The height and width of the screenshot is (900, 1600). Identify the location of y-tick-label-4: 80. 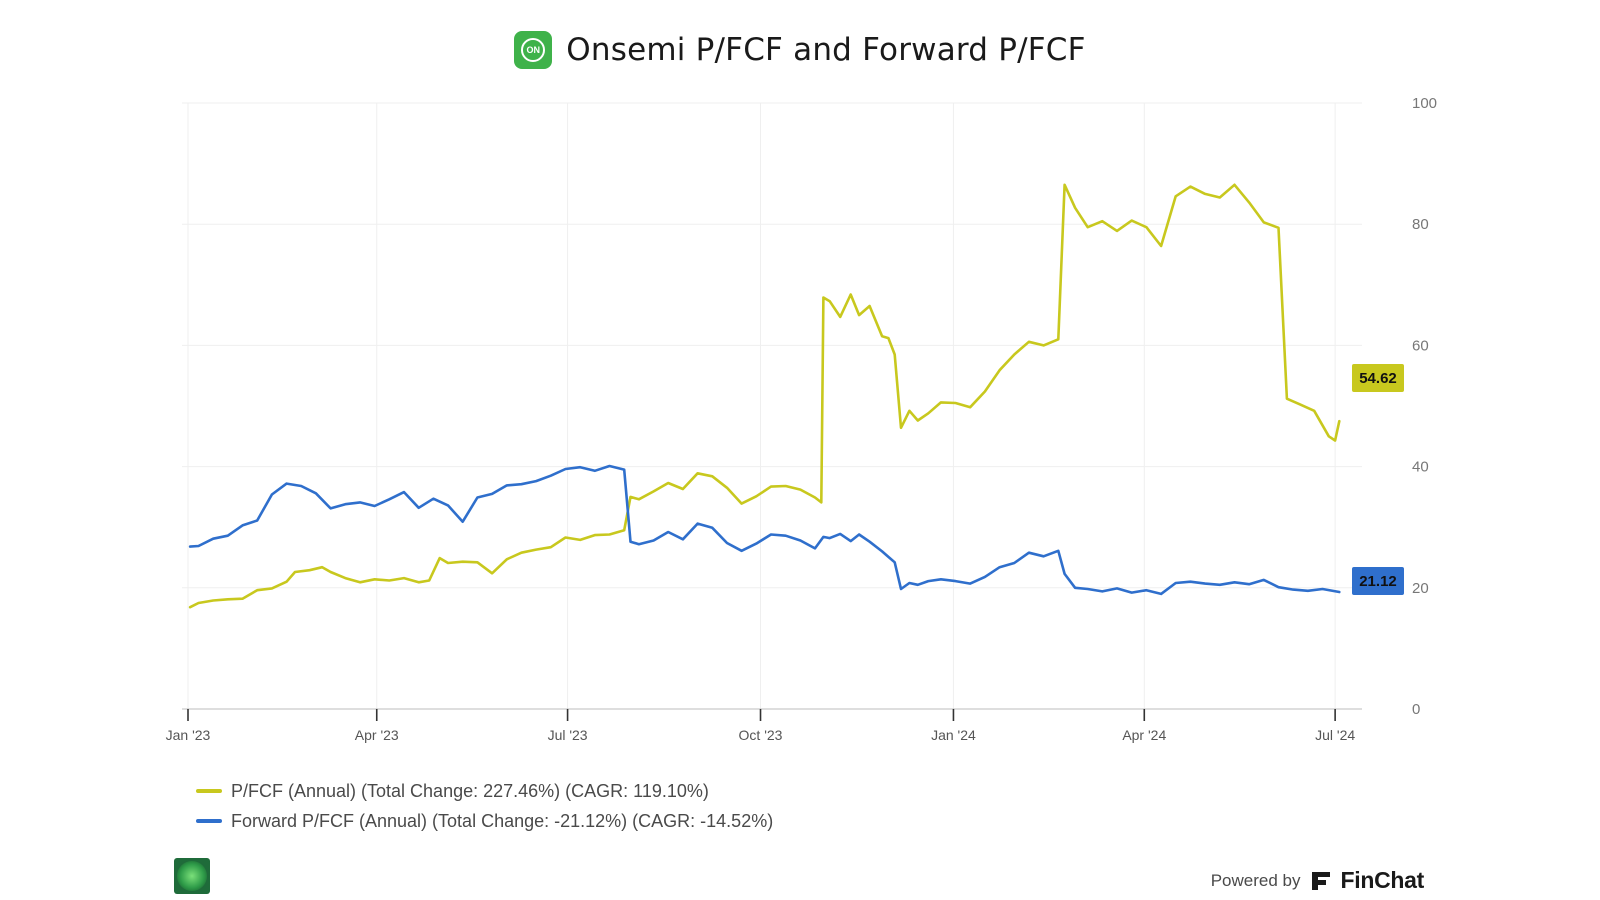
(1420, 224).